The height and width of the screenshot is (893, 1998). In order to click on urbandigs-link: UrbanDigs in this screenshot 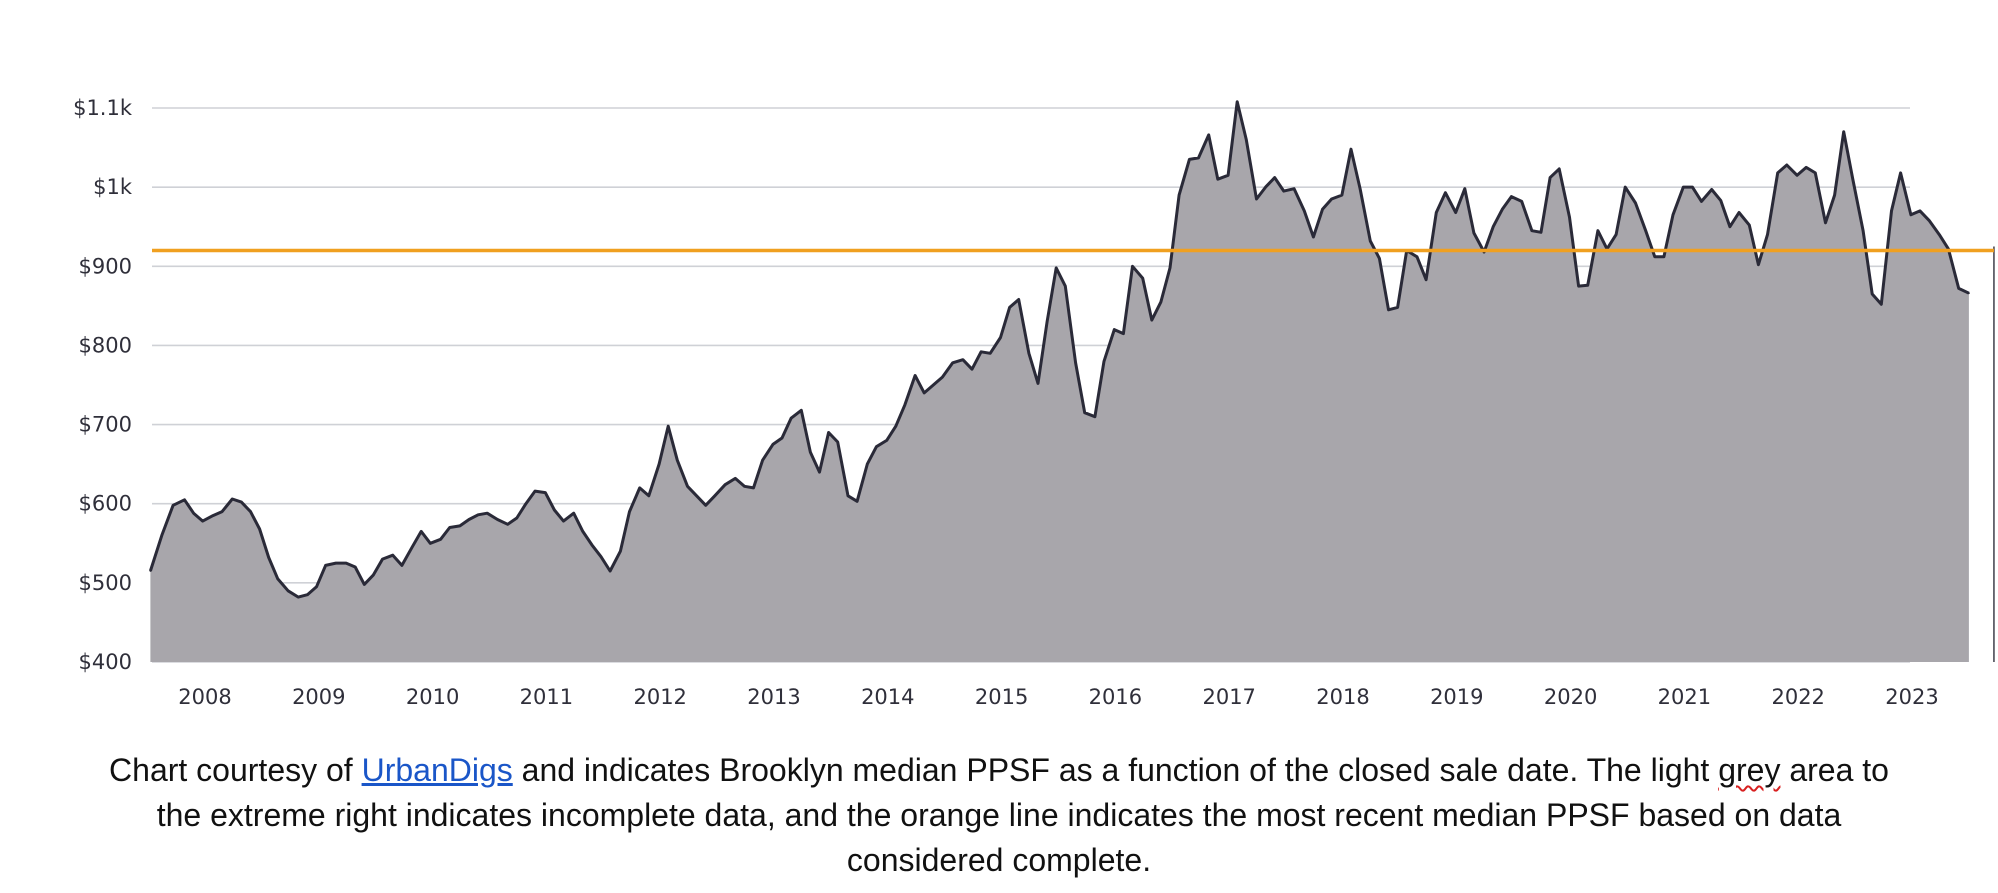, I will do `click(437, 770)`.